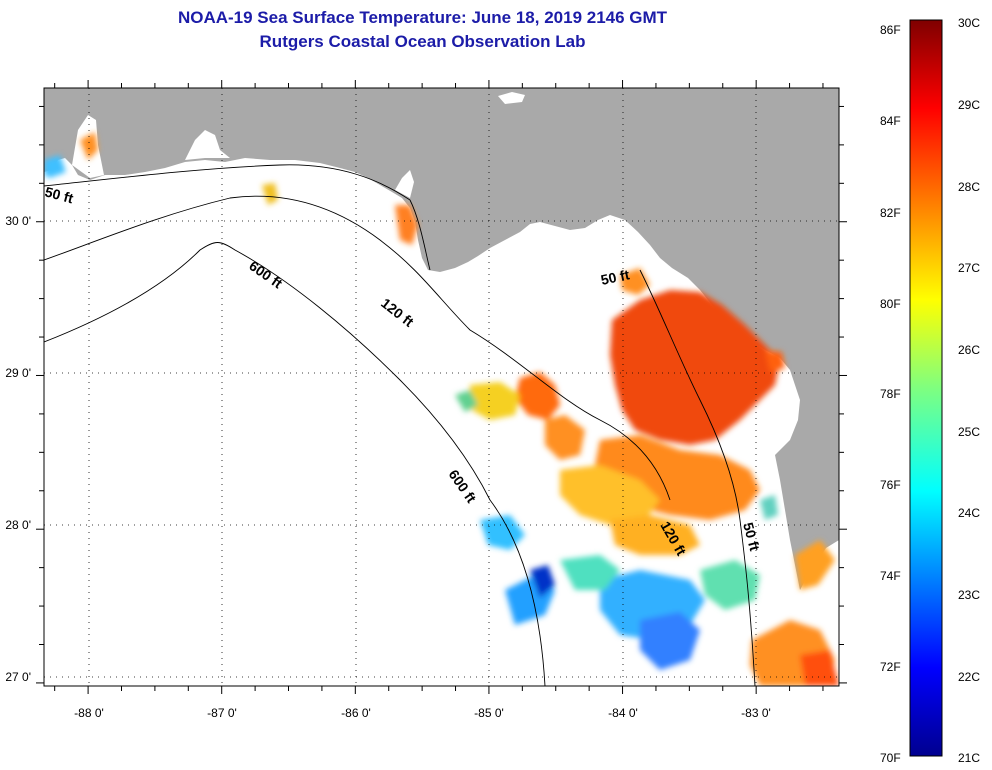 Image resolution: width=992 pixels, height=770 pixels. Describe the element at coordinates (969, 268) in the screenshot. I see `colorbar-c-label: 27C` at that location.